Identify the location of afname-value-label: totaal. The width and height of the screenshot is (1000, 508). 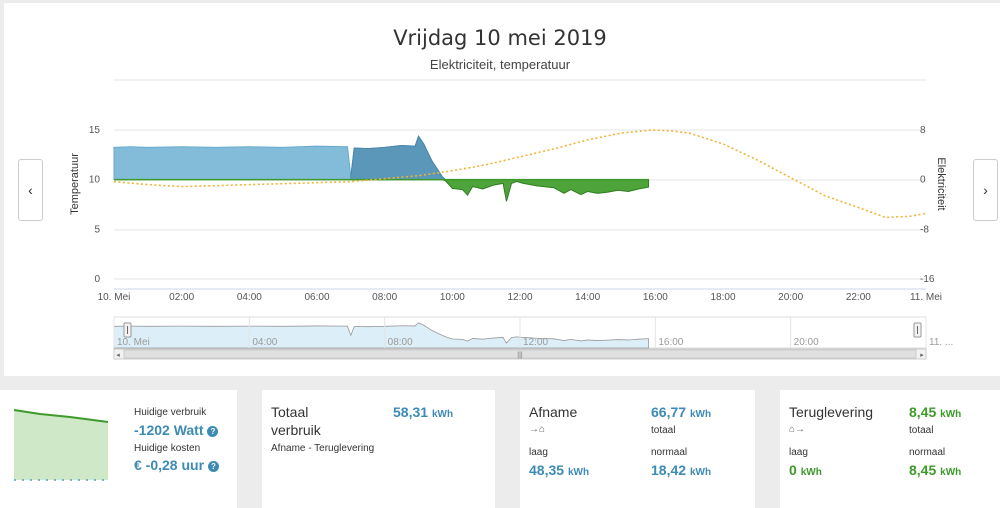
(663, 430).